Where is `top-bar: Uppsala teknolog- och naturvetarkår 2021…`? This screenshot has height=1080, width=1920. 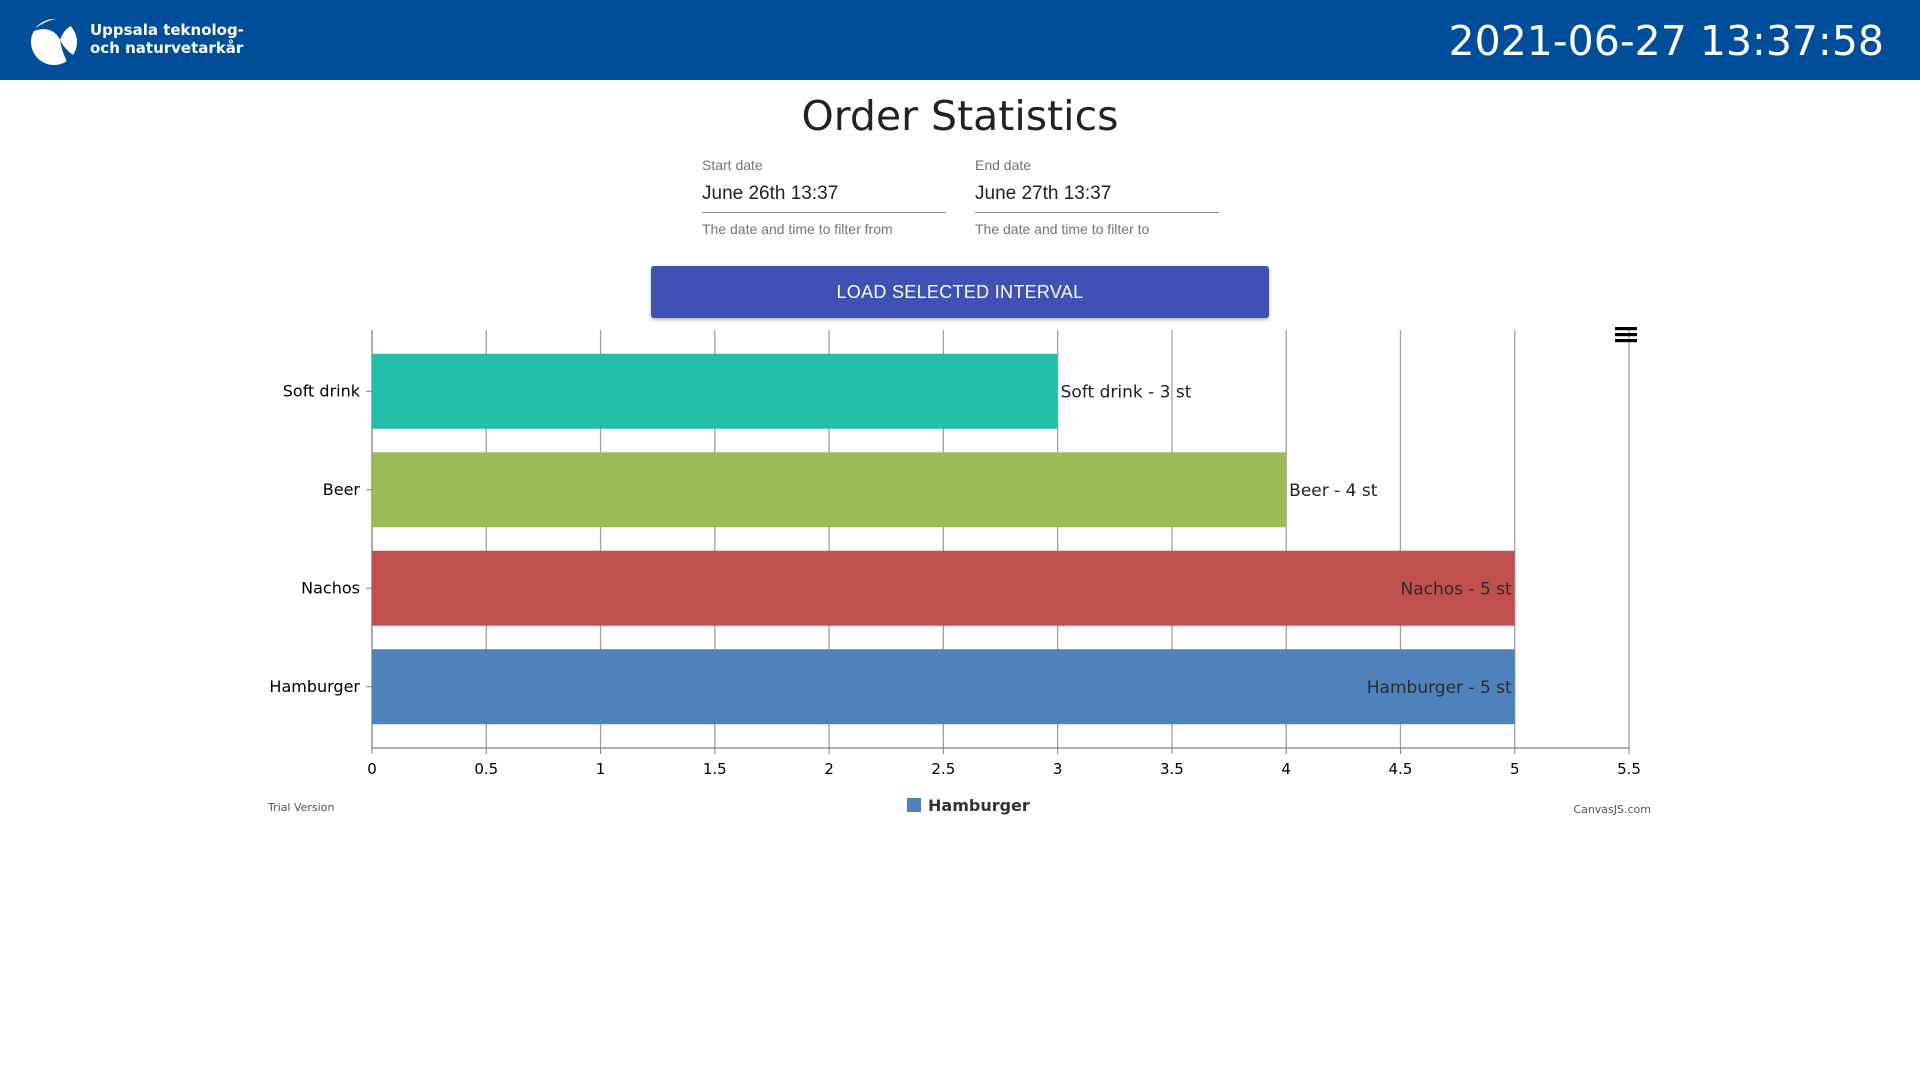
top-bar: Uppsala teknolog- och naturvetarkår 2021… is located at coordinates (960, 40).